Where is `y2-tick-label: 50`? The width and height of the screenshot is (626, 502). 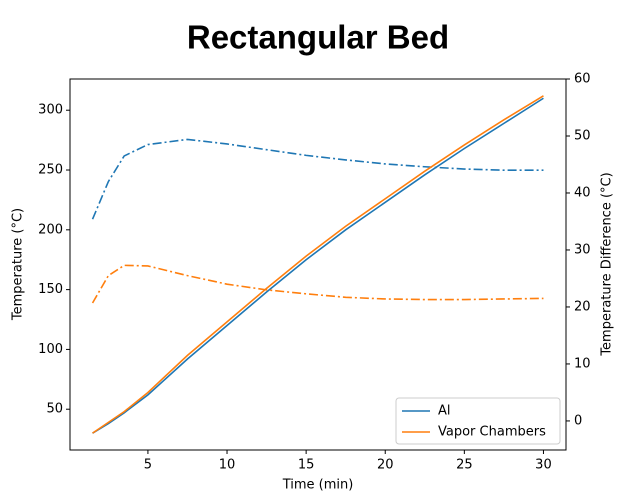 y2-tick-label: 50 is located at coordinates (582, 135).